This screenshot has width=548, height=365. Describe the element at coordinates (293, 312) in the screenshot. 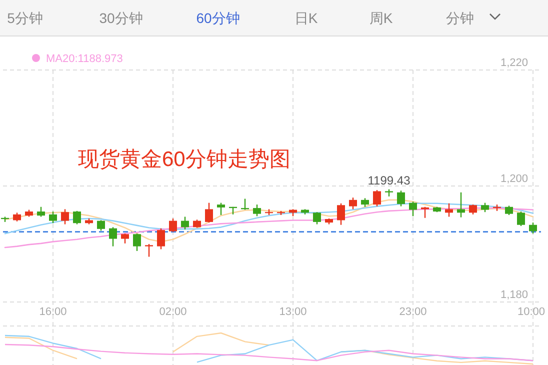

I see `x-tick-label: 13:00` at that location.